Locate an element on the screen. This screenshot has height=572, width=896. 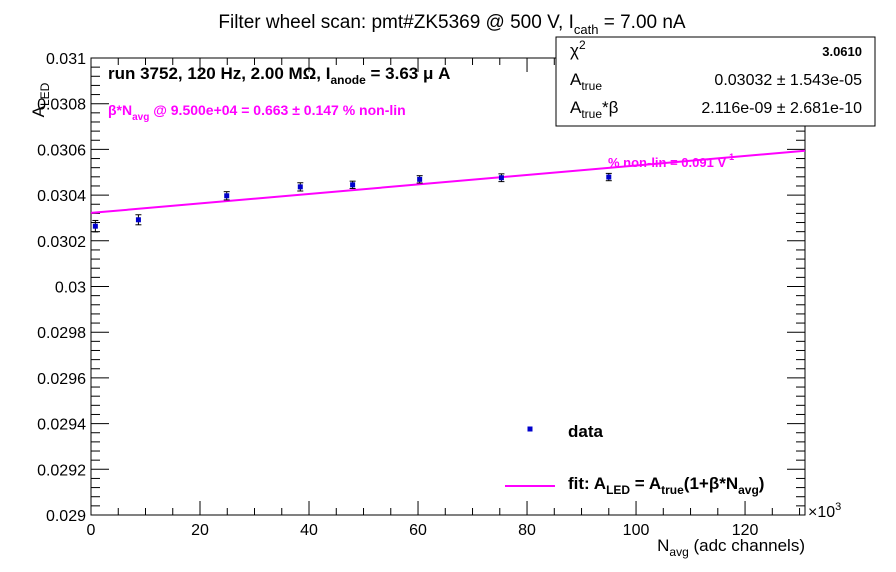
y-tick-label: 0.0306 is located at coordinates (61, 150).